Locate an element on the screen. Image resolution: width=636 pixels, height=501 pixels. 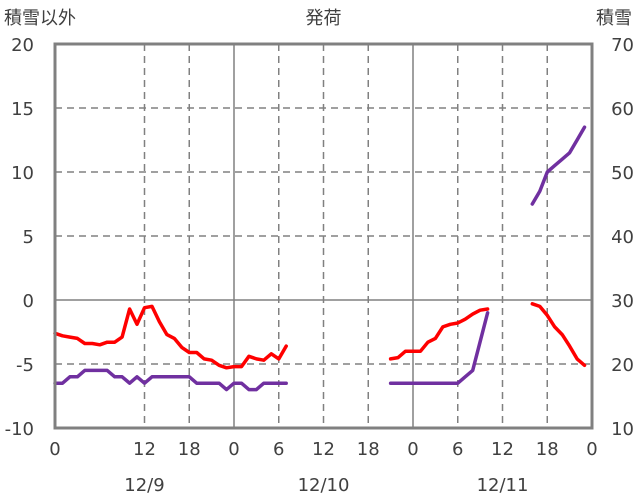
left-y-tick-label: 5 is located at coordinates (28, 237).